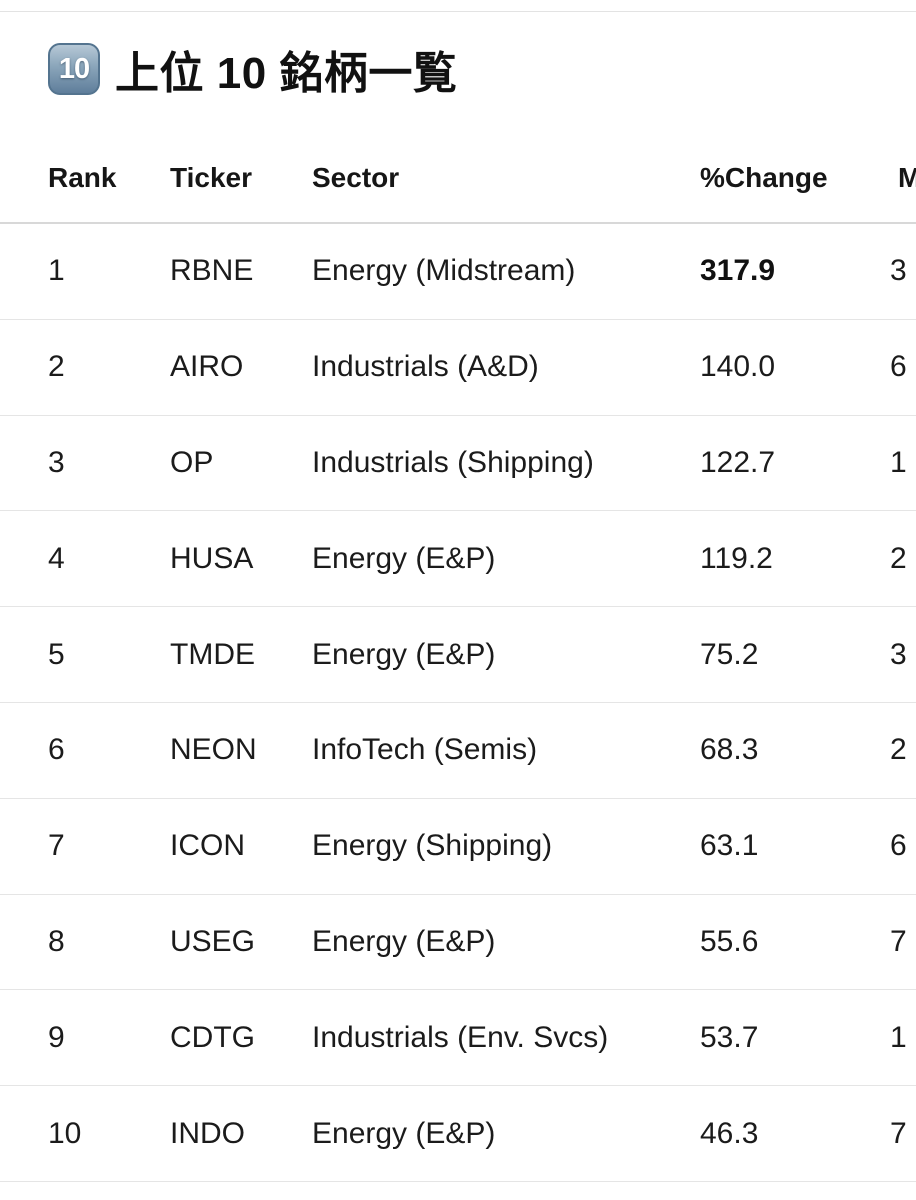  I want to click on change-cell: 46.3, so click(729, 1133).